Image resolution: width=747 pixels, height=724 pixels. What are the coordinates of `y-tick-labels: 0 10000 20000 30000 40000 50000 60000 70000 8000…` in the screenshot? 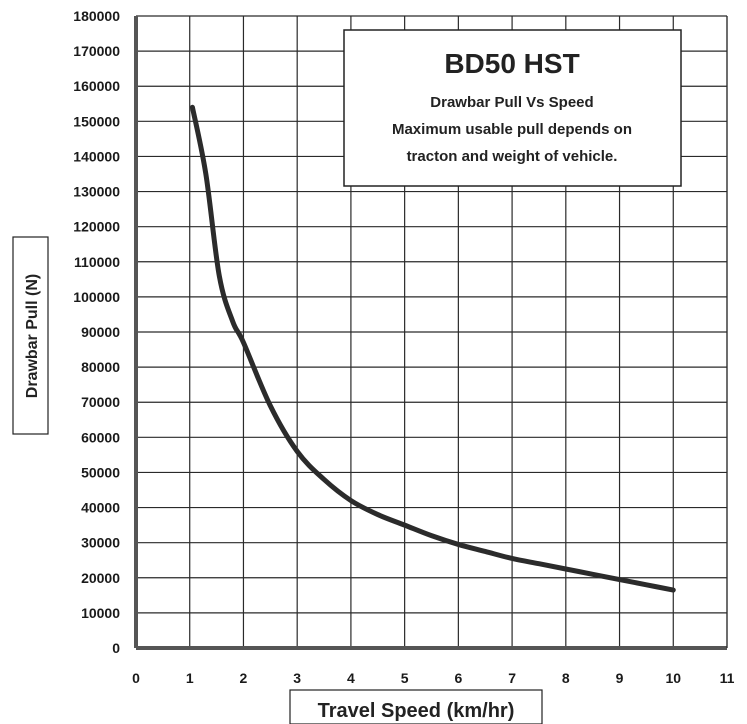 It's located at (96, 332).